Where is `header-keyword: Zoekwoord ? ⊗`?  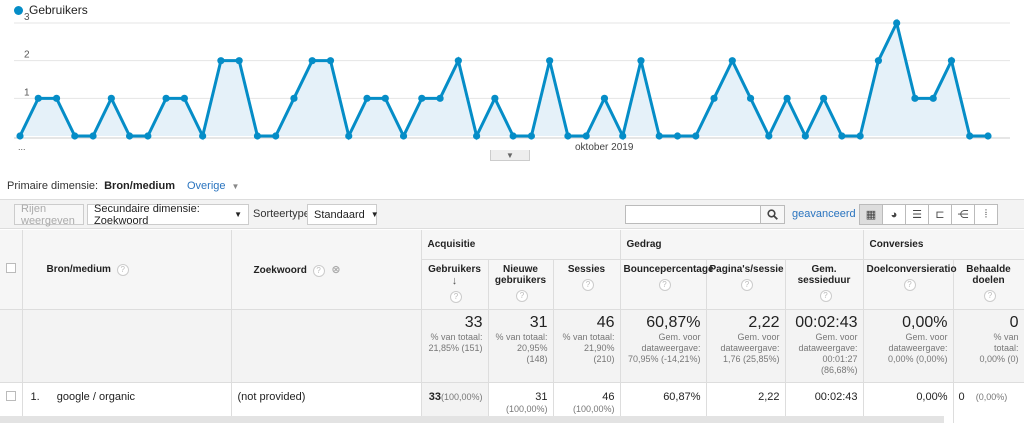 header-keyword: Zoekwoord ? ⊗ is located at coordinates (326, 270).